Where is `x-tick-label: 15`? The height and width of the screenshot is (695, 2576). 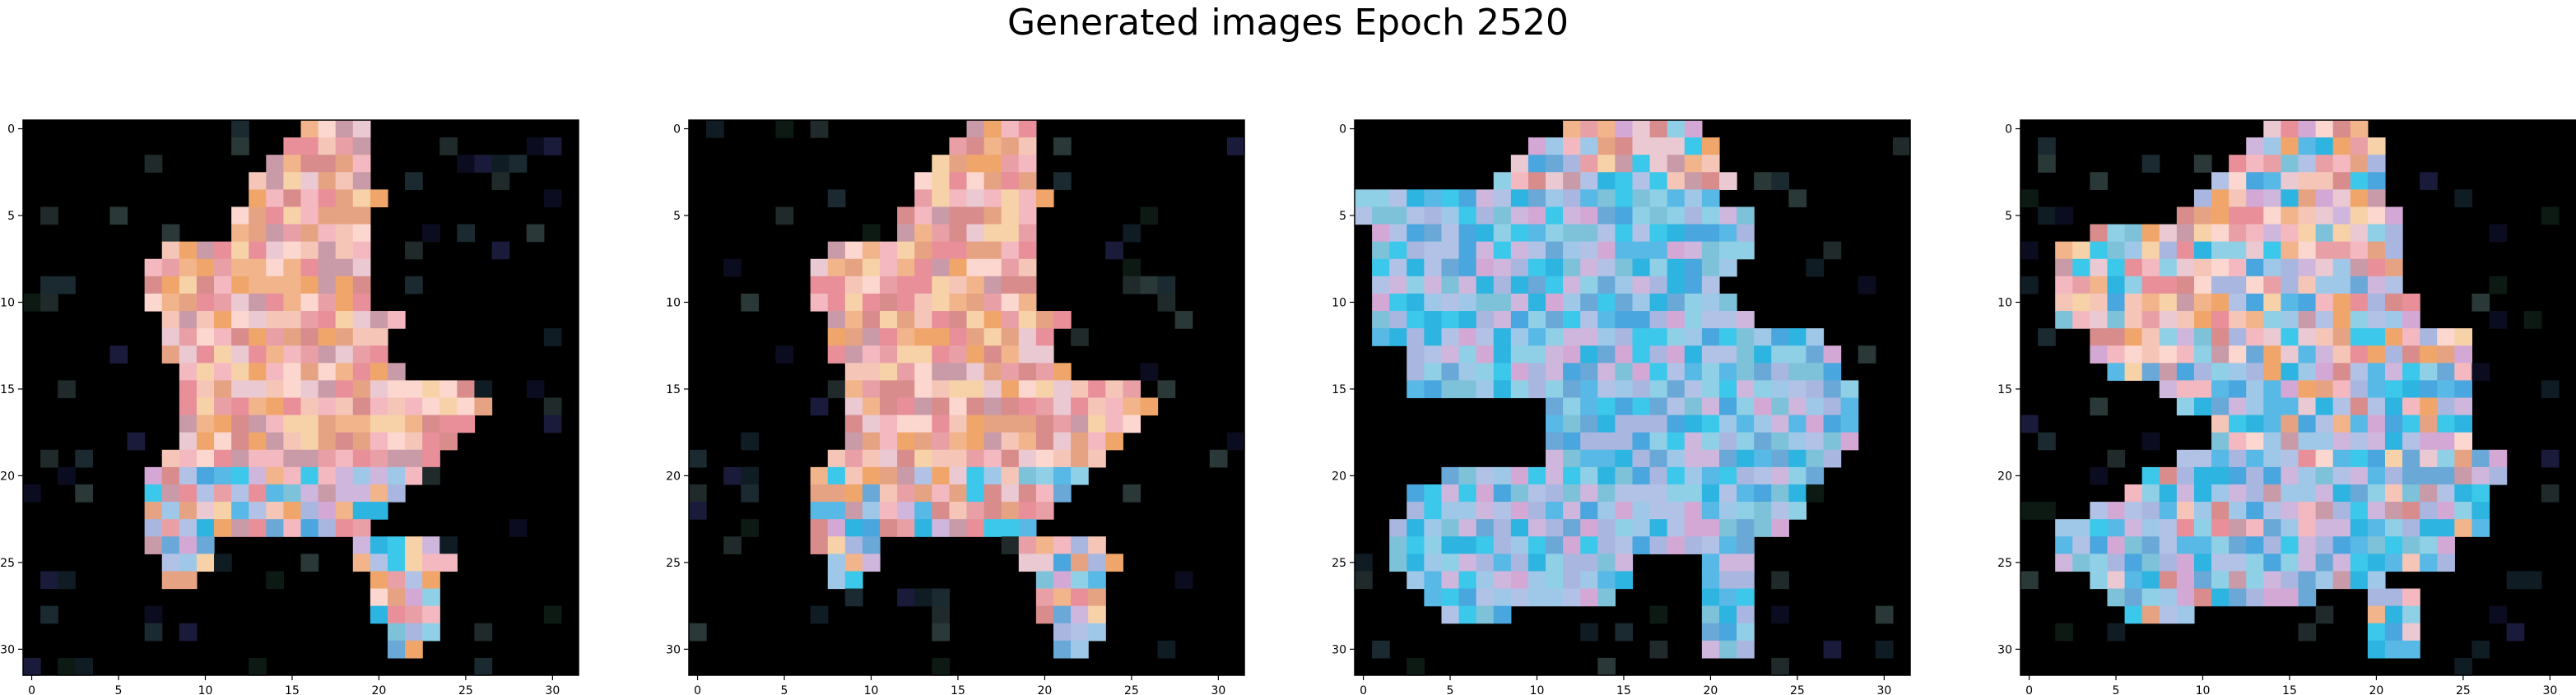 x-tick-label: 15 is located at coordinates (958, 689).